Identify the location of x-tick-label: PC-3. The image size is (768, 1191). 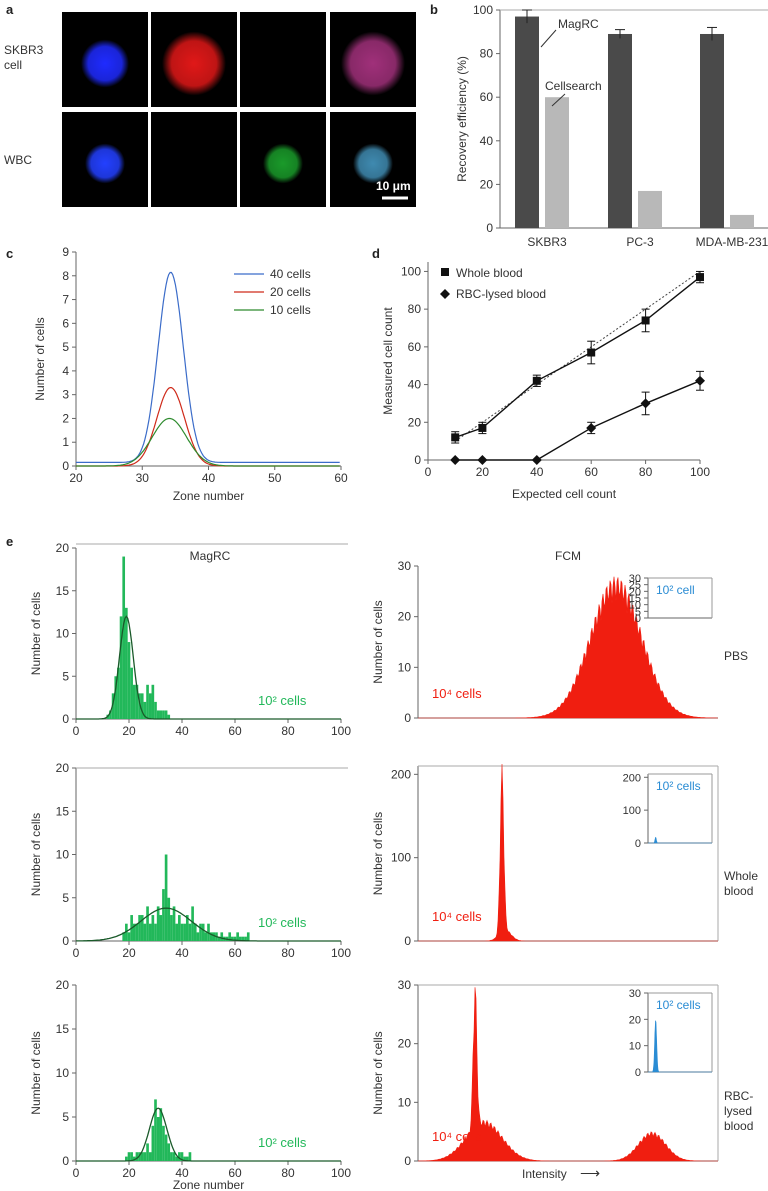
(640, 242).